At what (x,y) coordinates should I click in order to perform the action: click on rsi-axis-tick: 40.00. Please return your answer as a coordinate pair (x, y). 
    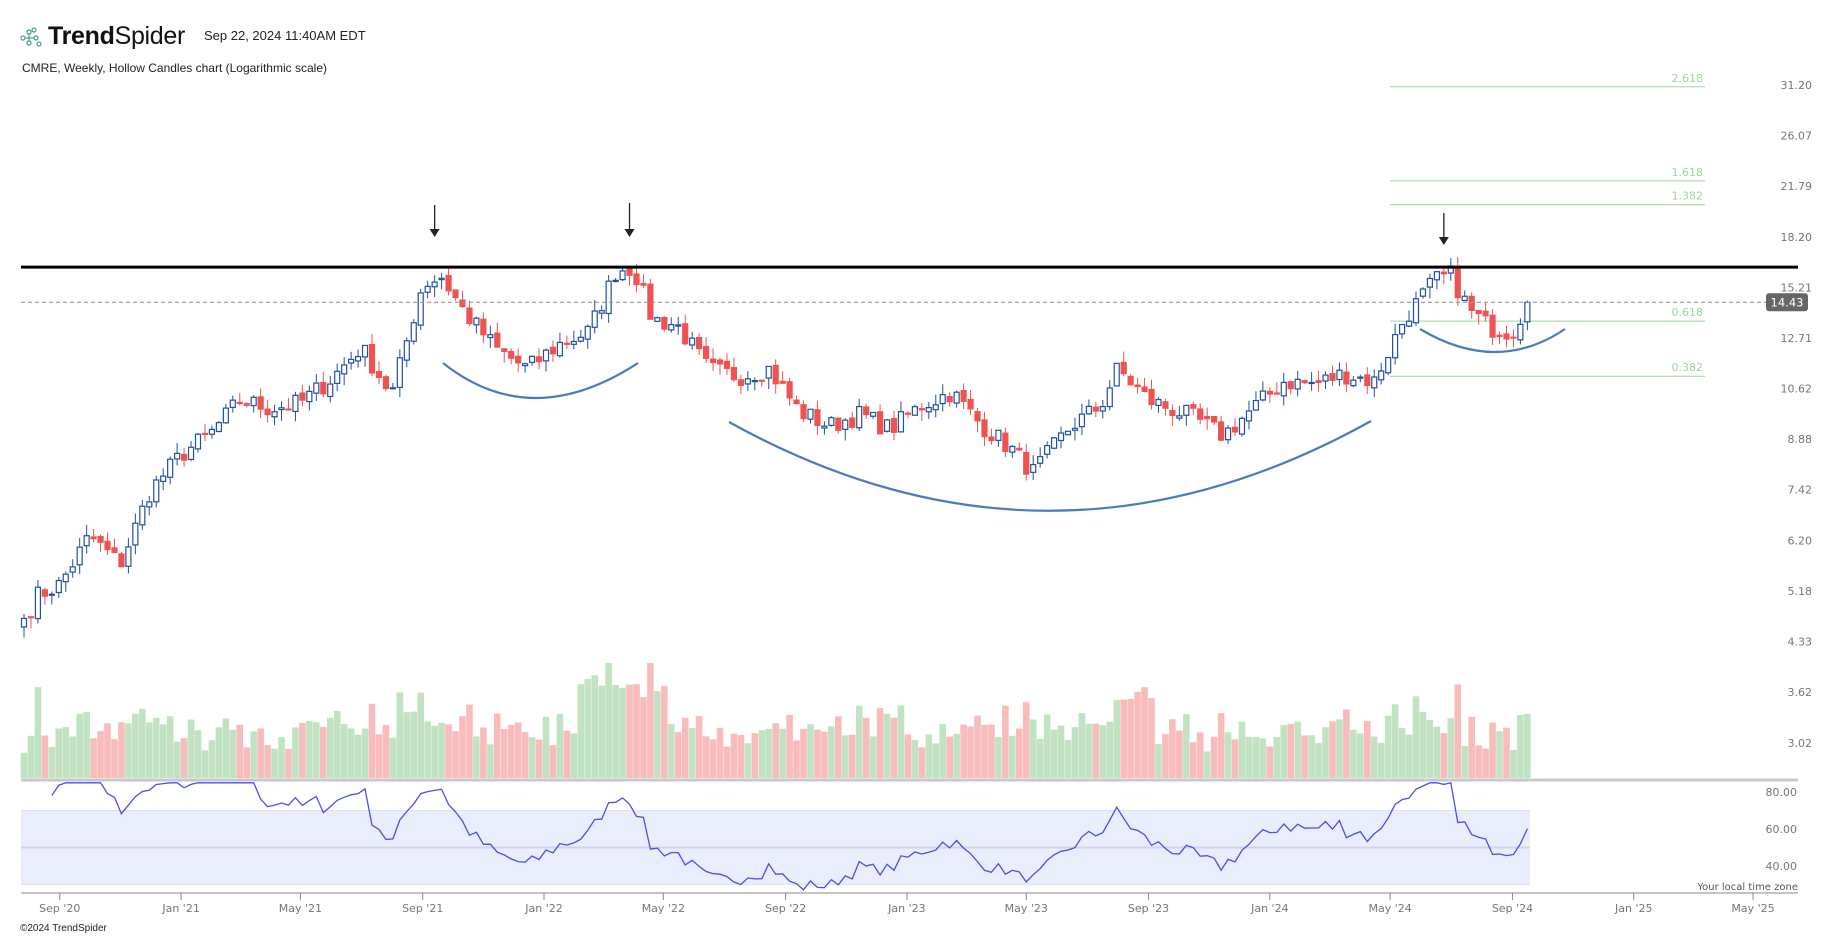
    Looking at the image, I should click on (1782, 866).